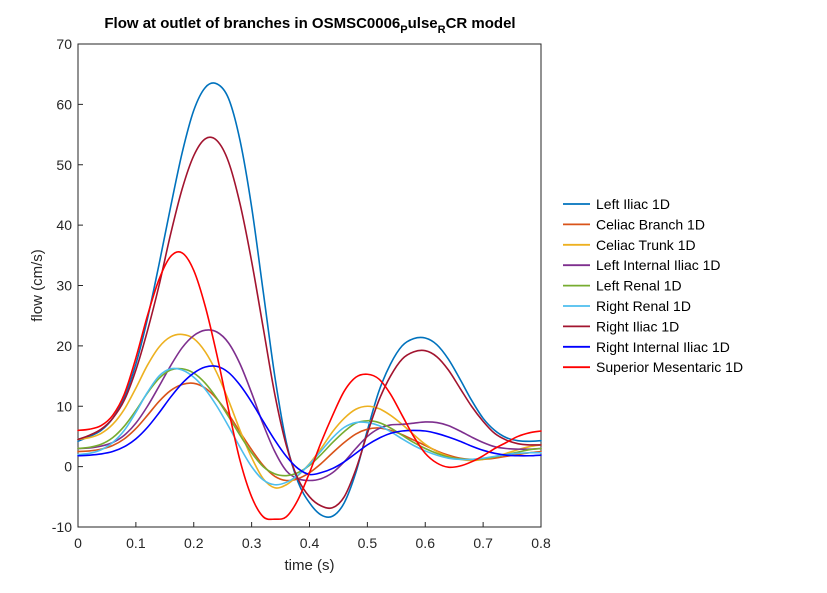 The image size is (827, 593). Describe the element at coordinates (37, 285) in the screenshot. I see `y-axis-label: flow (cm/s)` at that location.